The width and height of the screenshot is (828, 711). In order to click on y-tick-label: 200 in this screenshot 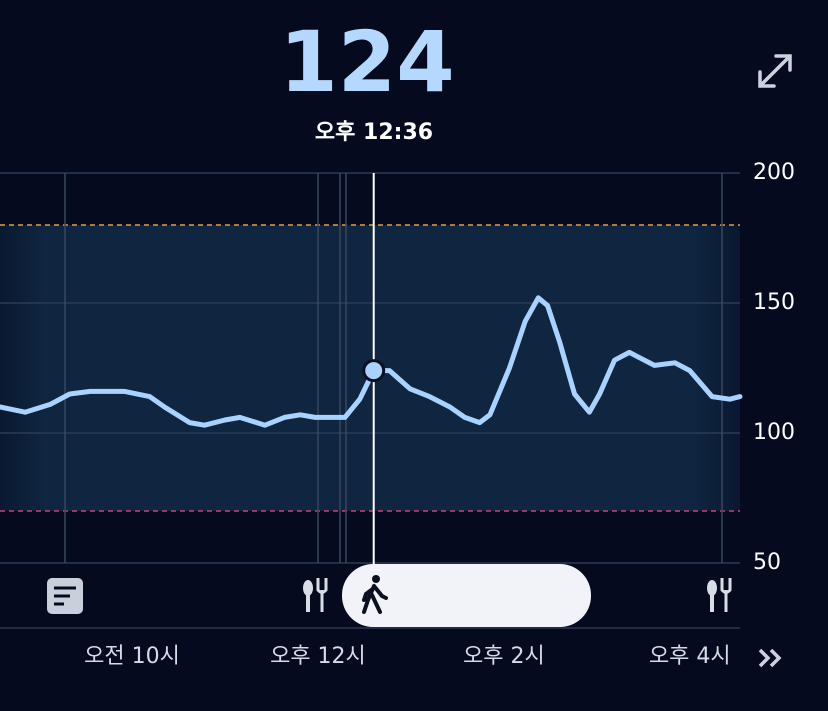, I will do `click(774, 172)`.